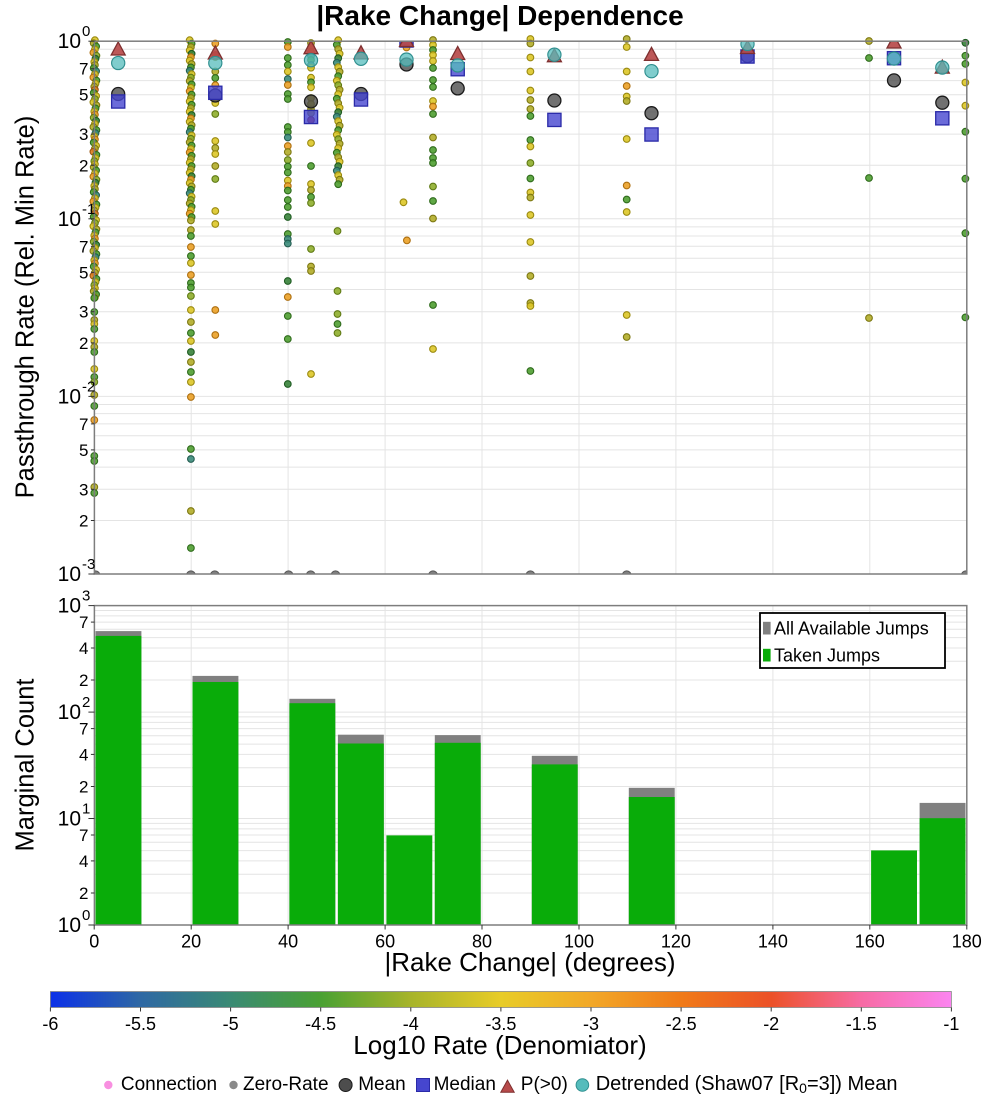  I want to click on svg-text: Taken Jumps, so click(827, 656).